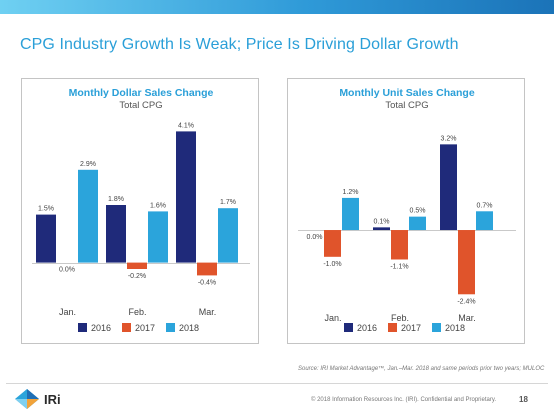 Image resolution: width=554 pixels, height=416 pixels. Describe the element at coordinates (418, 211) in the screenshot. I see `data-label-2018-feb: 0.5%` at that location.